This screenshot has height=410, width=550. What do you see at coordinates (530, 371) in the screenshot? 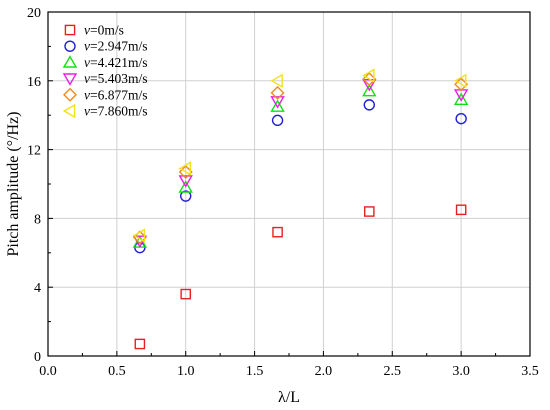
I see `x-tick-label: 3.5` at bounding box center [530, 371].